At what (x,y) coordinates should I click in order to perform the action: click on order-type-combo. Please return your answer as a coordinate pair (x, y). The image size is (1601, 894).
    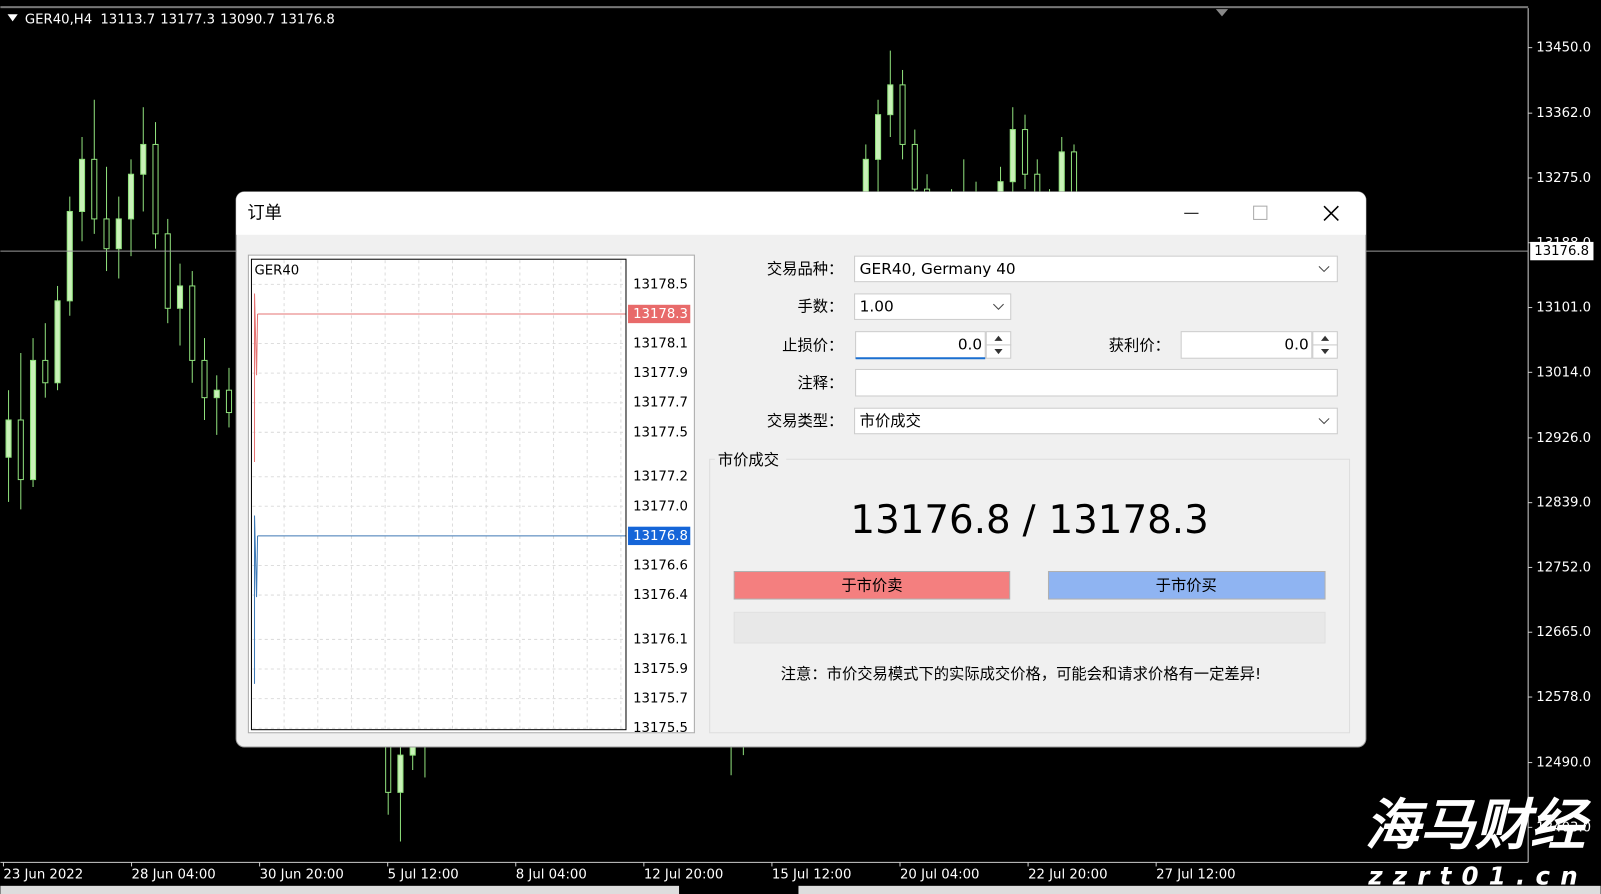
    Looking at the image, I should click on (1096, 421).